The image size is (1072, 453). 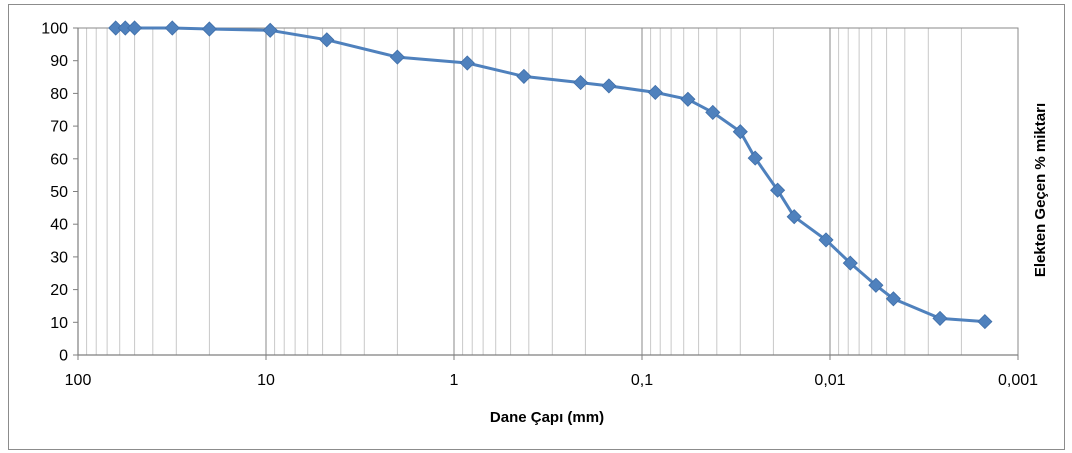 I want to click on x-tick-label: 100, so click(x=78, y=380).